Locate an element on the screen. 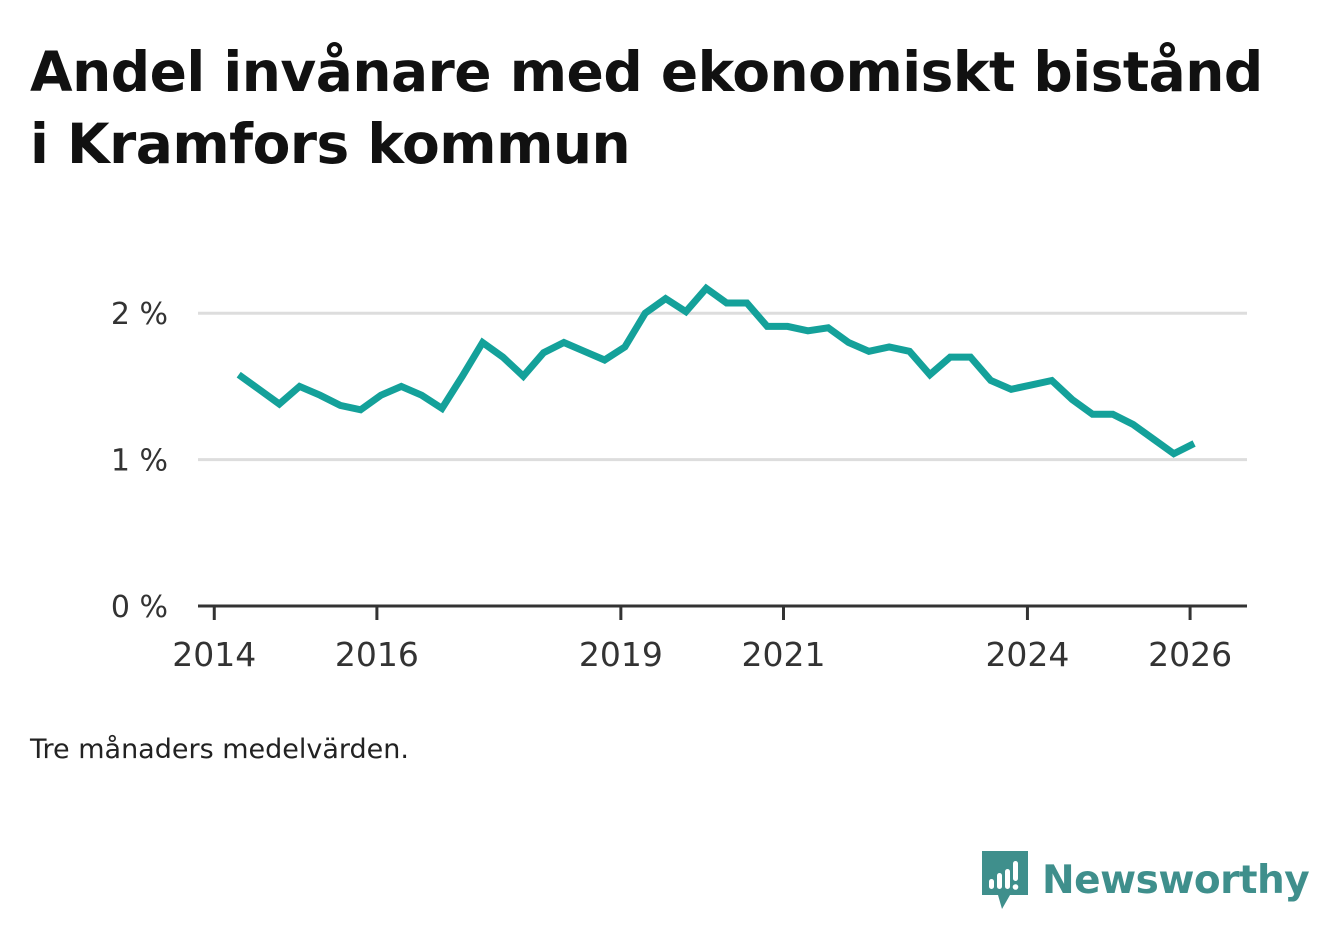  y-tick-label: 0 % is located at coordinates (139, 607).